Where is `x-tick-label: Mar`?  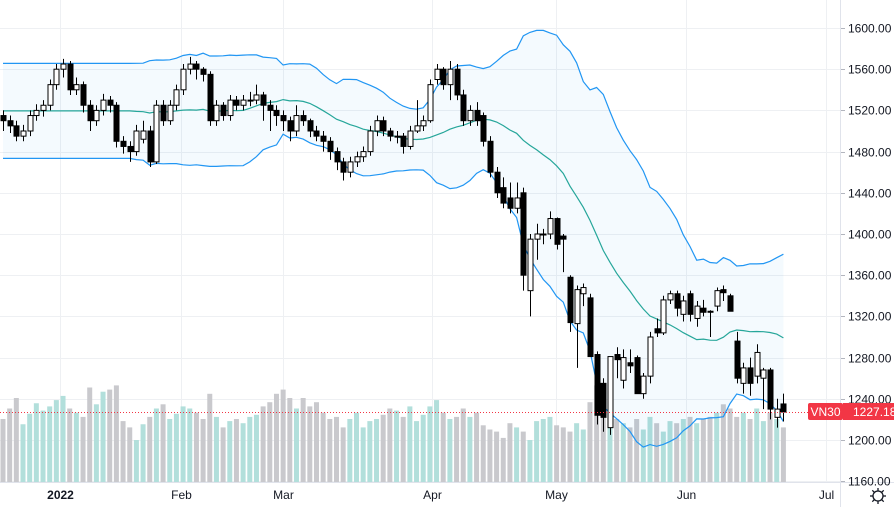
x-tick-label: Mar is located at coordinates (283, 495).